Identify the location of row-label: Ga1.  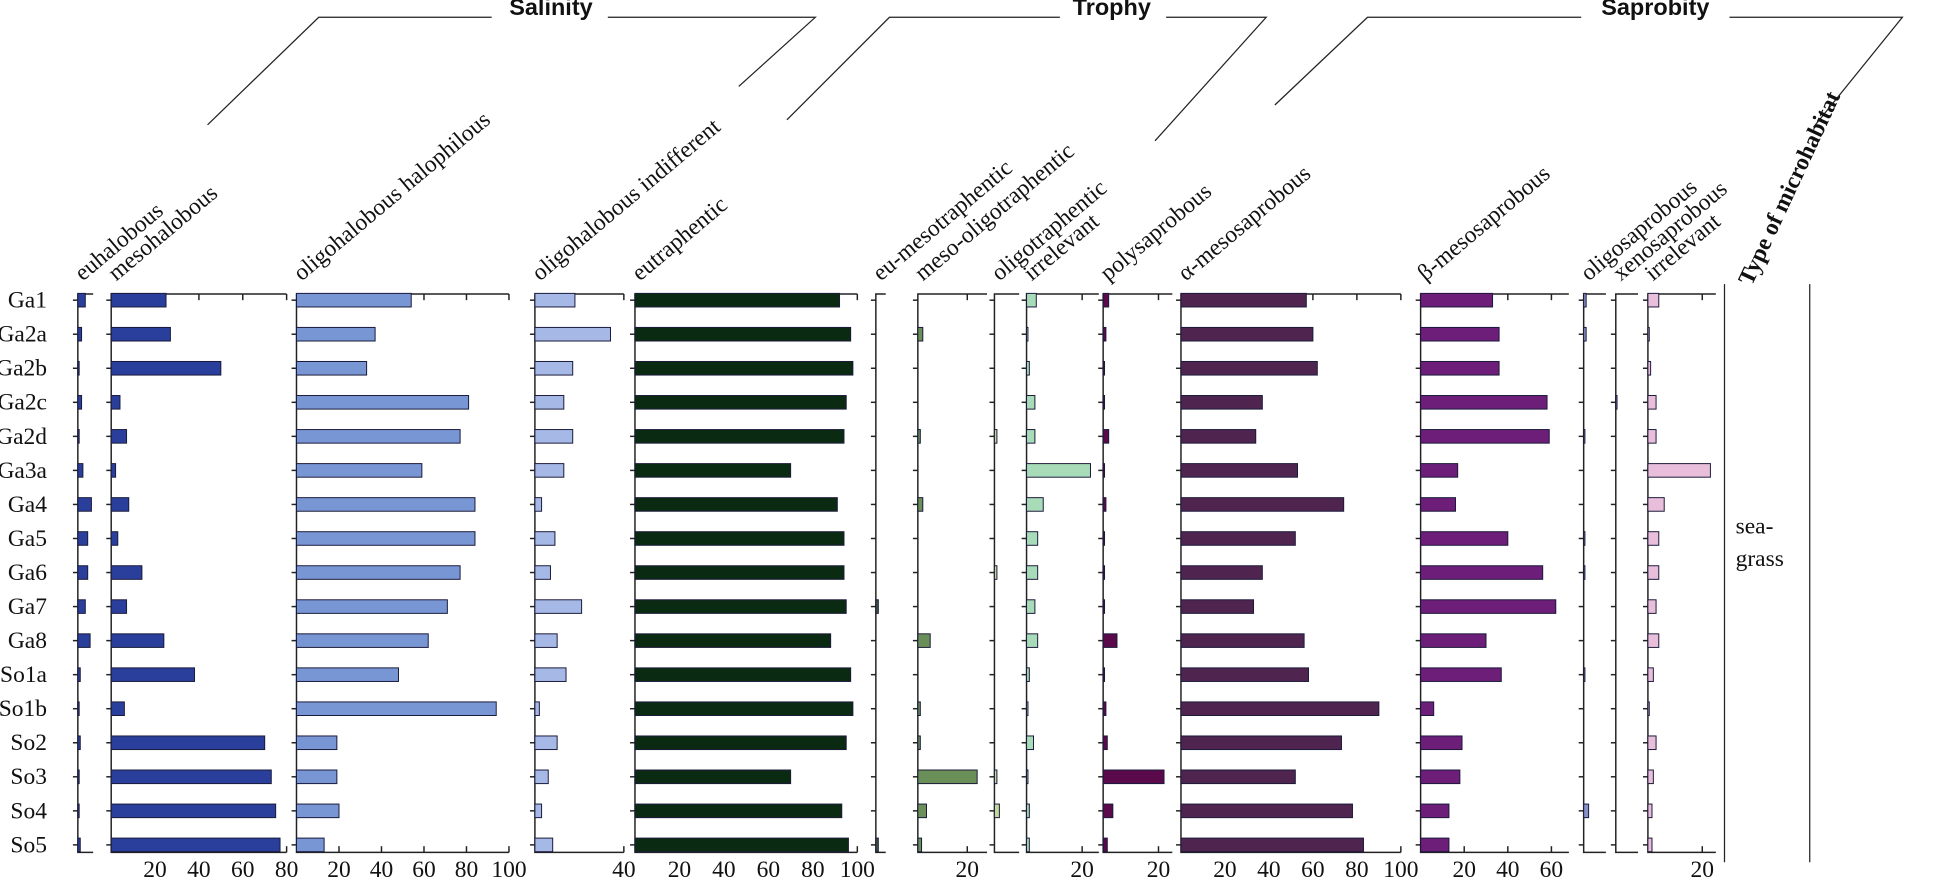
(27, 301).